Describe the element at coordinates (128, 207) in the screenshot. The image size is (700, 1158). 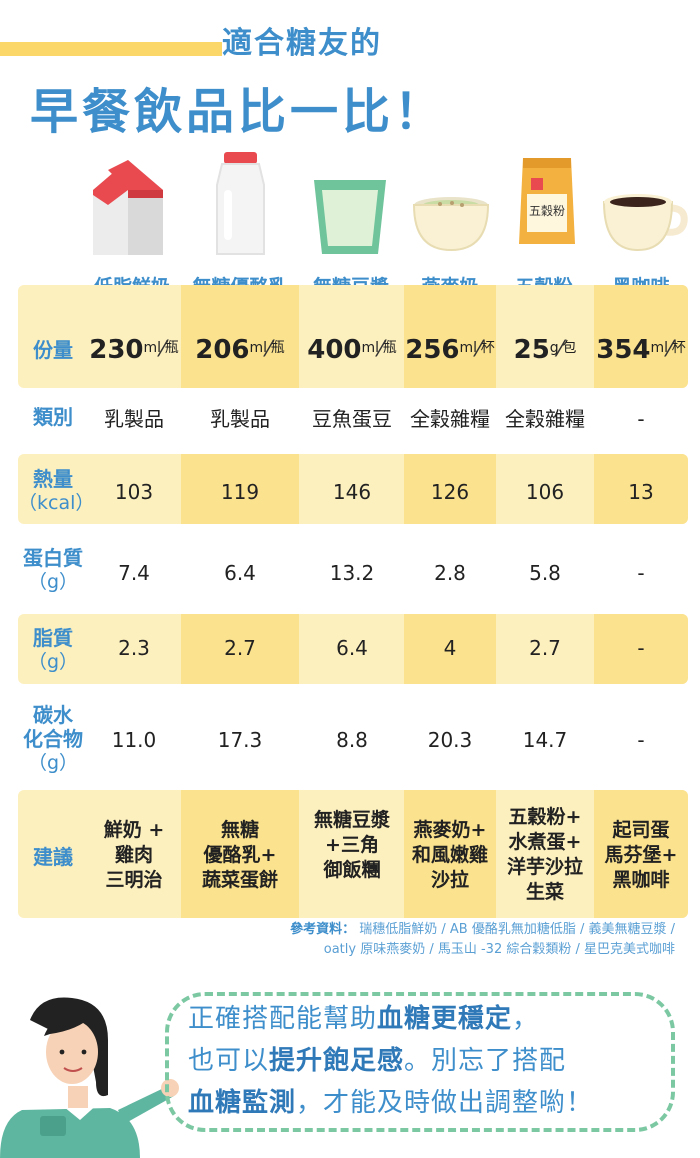
I see `milk-carton-icon` at that location.